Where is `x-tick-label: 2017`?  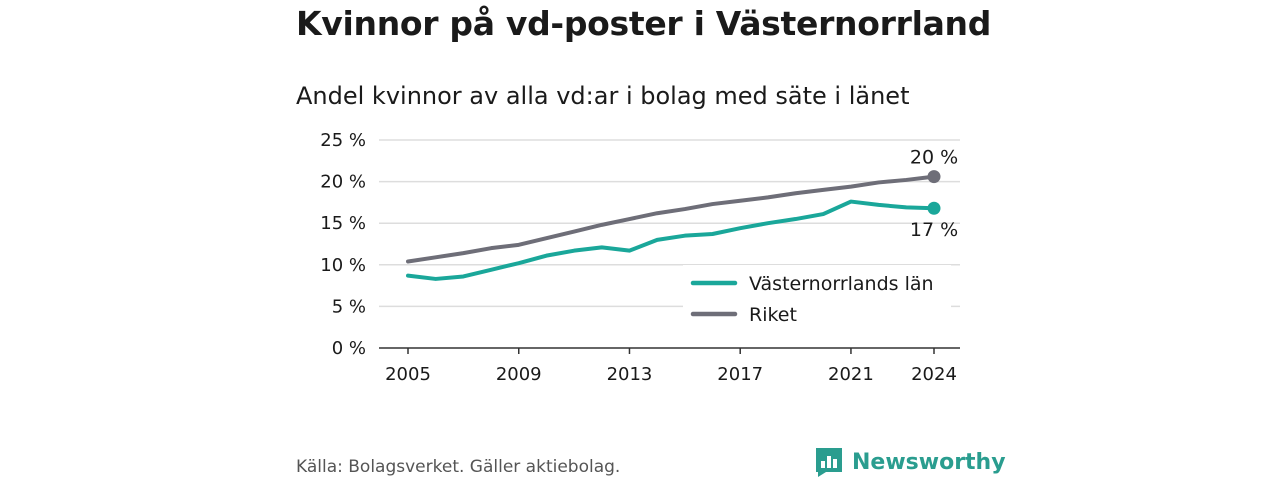 x-tick-label: 2017 is located at coordinates (740, 374).